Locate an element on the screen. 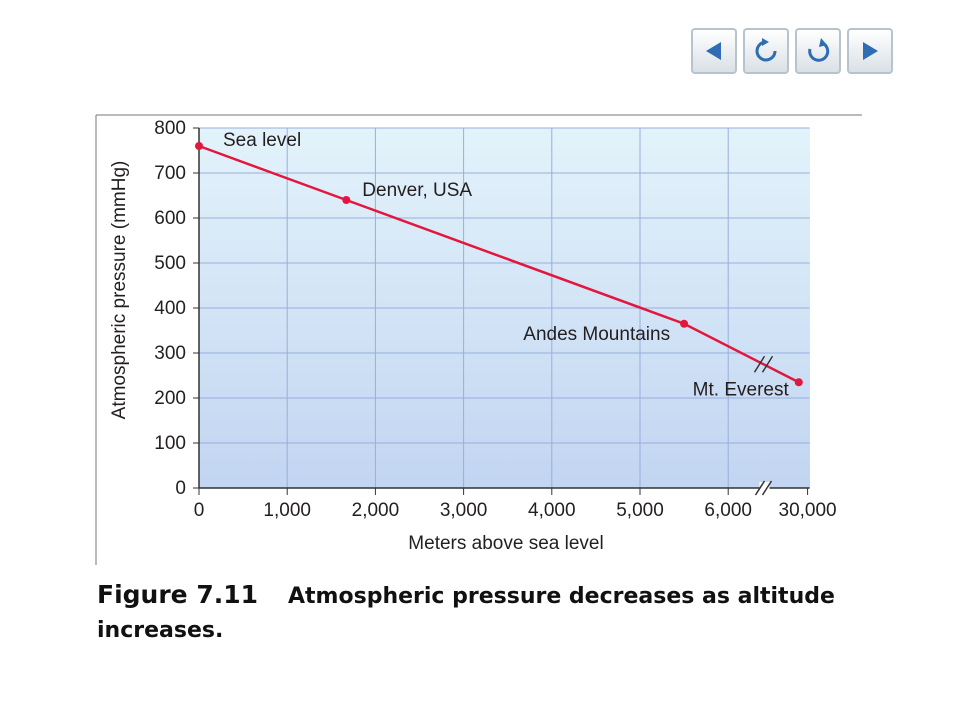 Image resolution: width=960 pixels, height=720 pixels. y-tick-label: 800 is located at coordinates (170, 128).